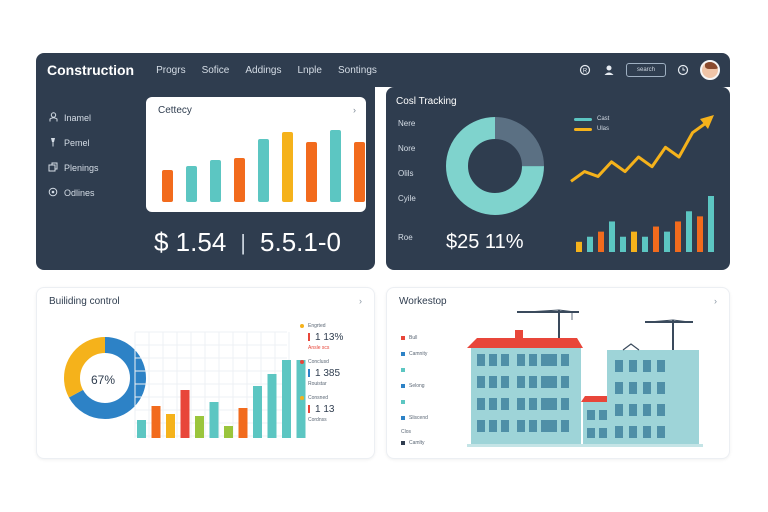 This screenshot has height=512, width=768. Describe the element at coordinates (185, 384) in the screenshot. I see `building-control-graphics` at that location.